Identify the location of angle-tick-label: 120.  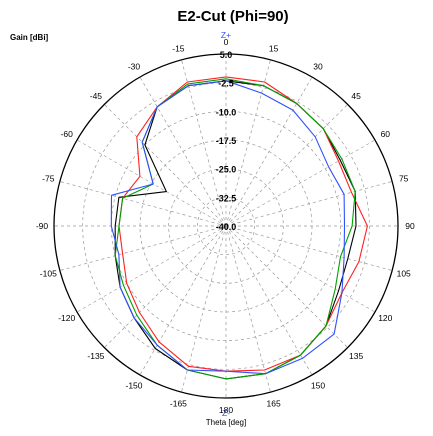
(385, 318).